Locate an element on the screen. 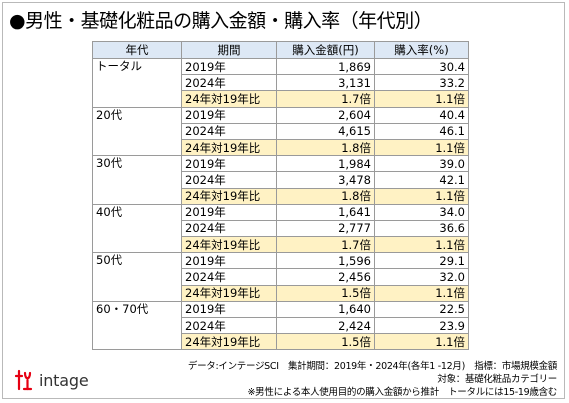 Image resolution: width=569 pixels, height=403 pixels. header-period: 期間 is located at coordinates (229, 50).